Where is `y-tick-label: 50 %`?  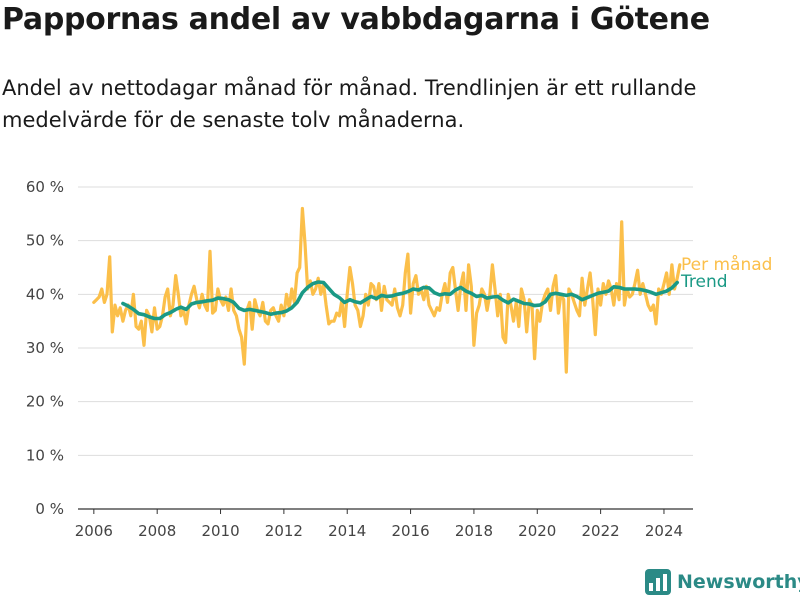 y-tick-label: 50 % is located at coordinates (45, 241).